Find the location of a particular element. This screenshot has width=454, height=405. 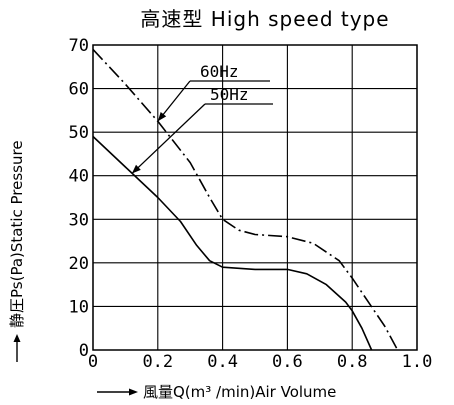

x-axis-label: 風量Q(m³ /min)Air Volume is located at coordinates (239, 392).